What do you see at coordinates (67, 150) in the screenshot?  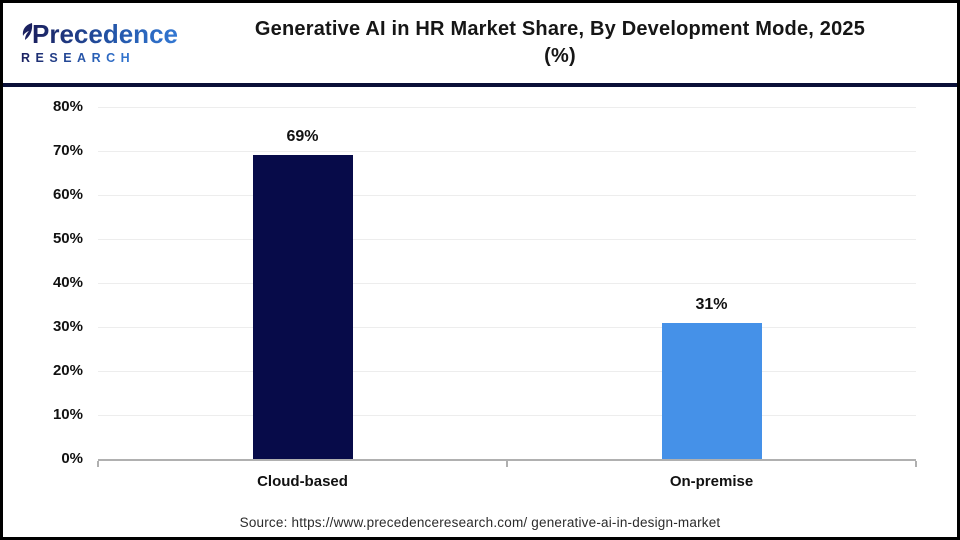 I see `y-axis-tick-label: 70%` at bounding box center [67, 150].